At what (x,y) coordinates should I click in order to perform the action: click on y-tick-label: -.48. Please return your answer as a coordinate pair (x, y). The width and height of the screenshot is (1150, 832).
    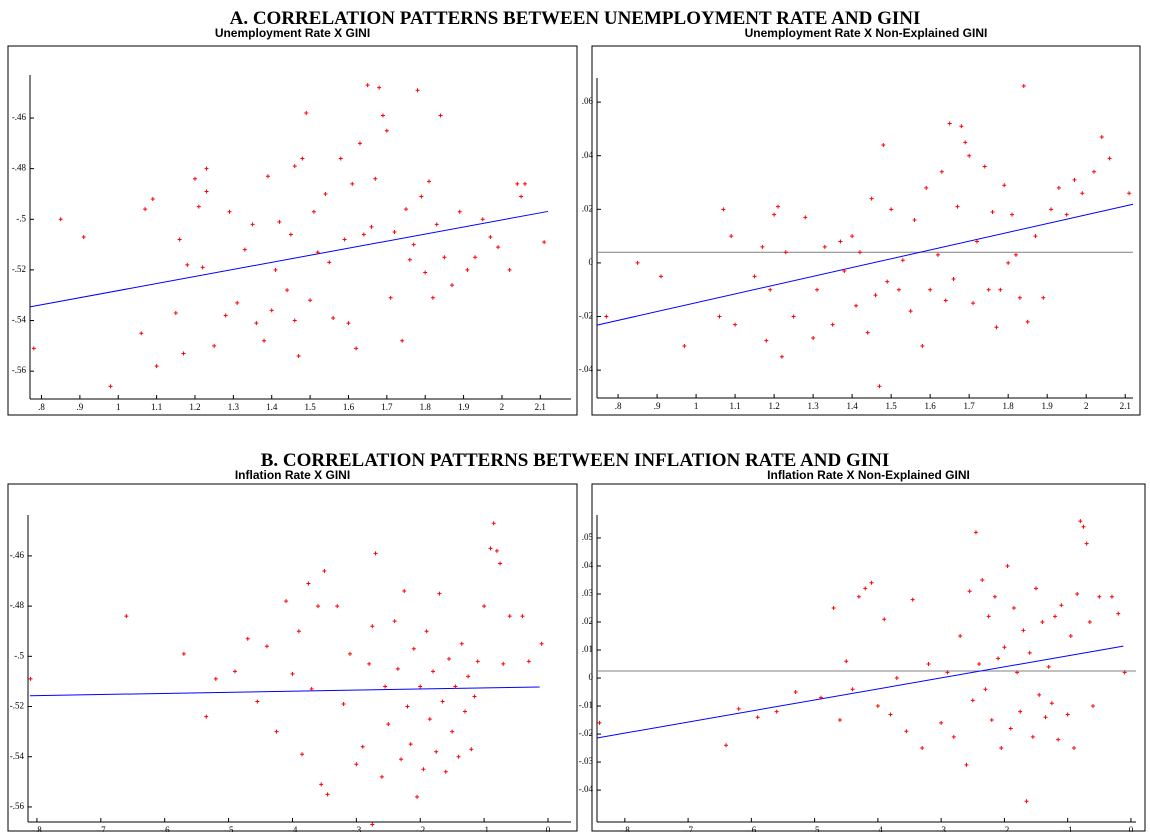
    Looking at the image, I should click on (17, 605).